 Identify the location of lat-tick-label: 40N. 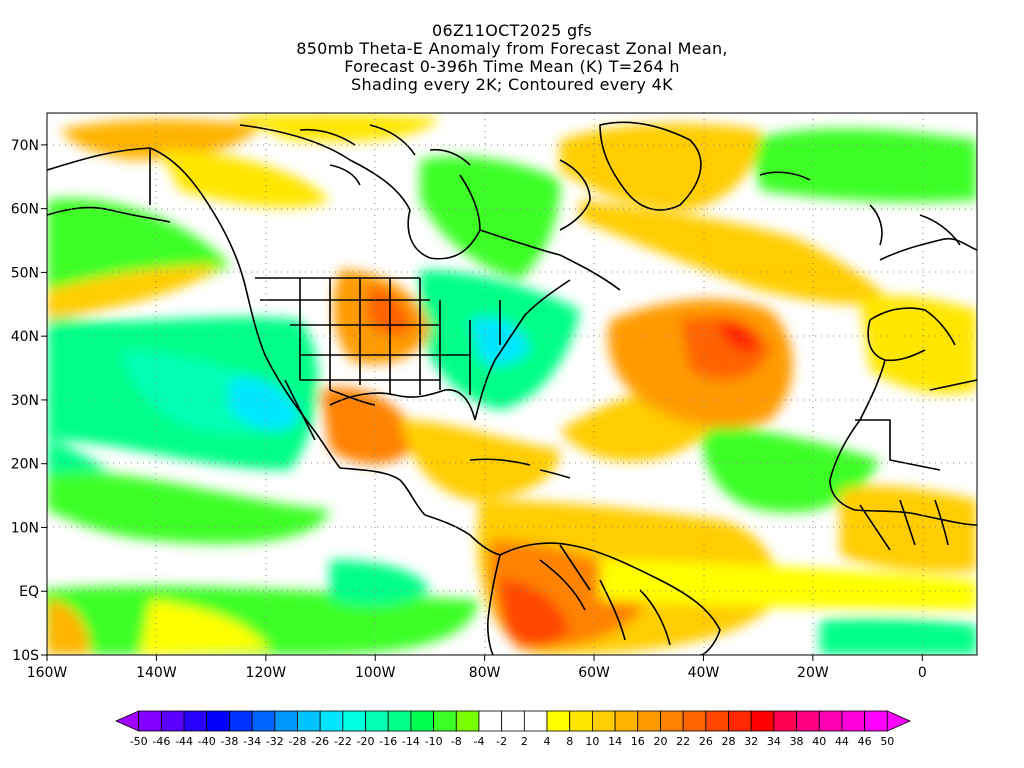
(25, 337).